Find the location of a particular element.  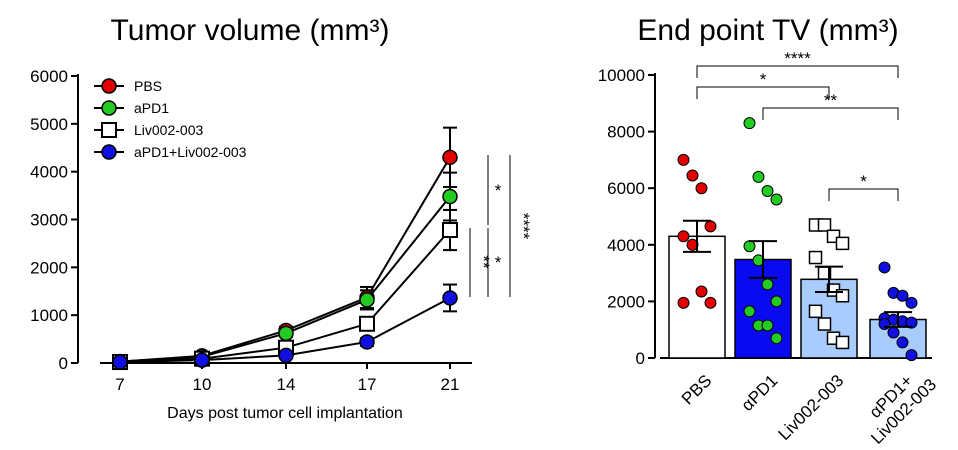

bar-chart-significance: ******** is located at coordinates (797, 125).